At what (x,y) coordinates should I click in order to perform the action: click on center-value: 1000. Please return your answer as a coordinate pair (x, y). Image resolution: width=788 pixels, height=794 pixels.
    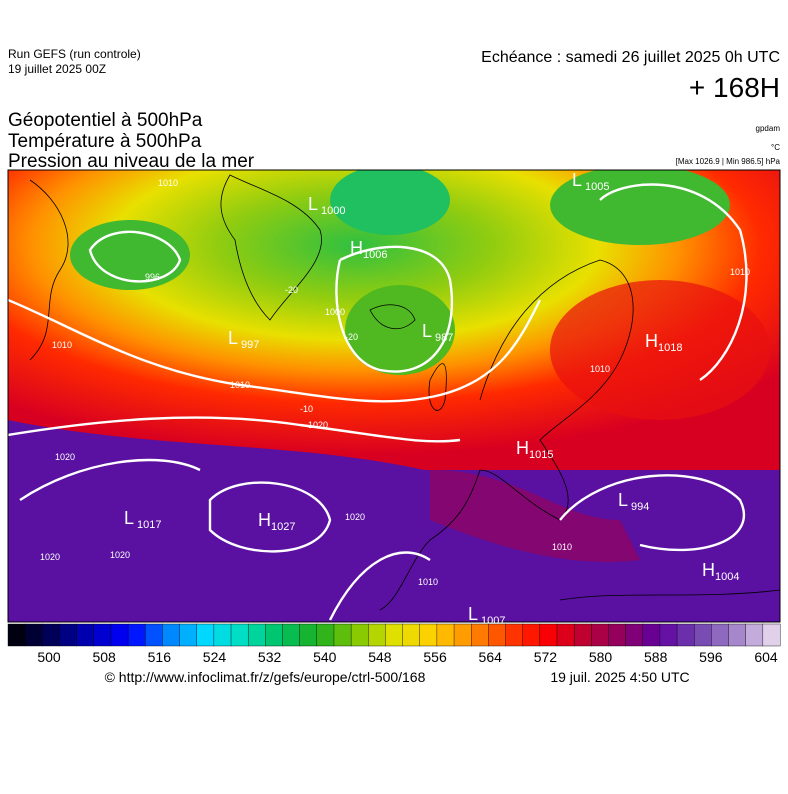
    Looking at the image, I should click on (333, 211).